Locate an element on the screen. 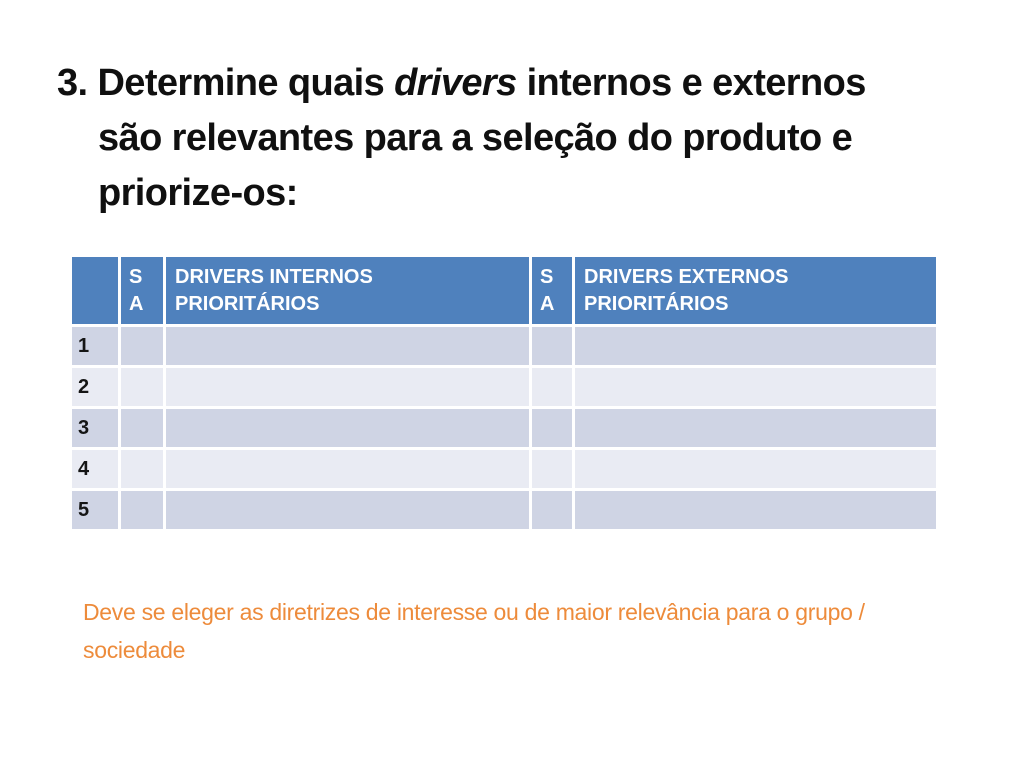 Image resolution: width=1024 pixels, height=768 pixels. internos-header-line-2: PRIORITÁRIOS is located at coordinates (247, 303).